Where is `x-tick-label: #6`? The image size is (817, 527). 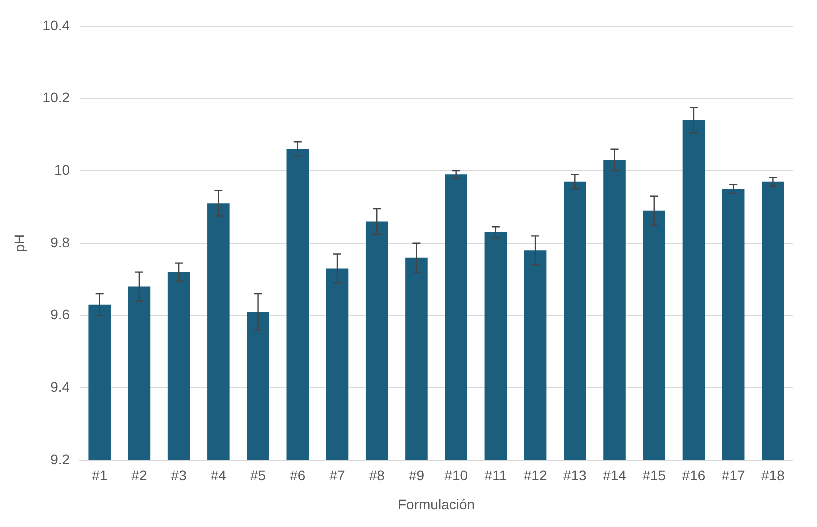
x-tick-label: #6 is located at coordinates (298, 476).